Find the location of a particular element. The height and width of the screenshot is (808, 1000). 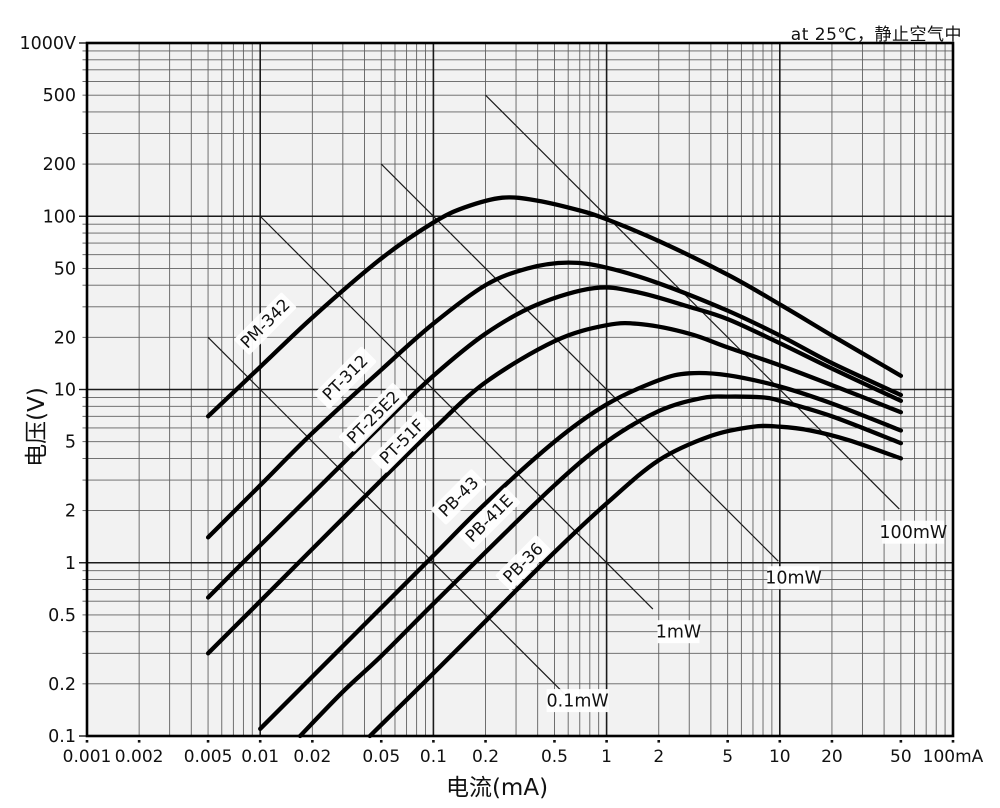

power-label-1mW: 1mW is located at coordinates (679, 632).